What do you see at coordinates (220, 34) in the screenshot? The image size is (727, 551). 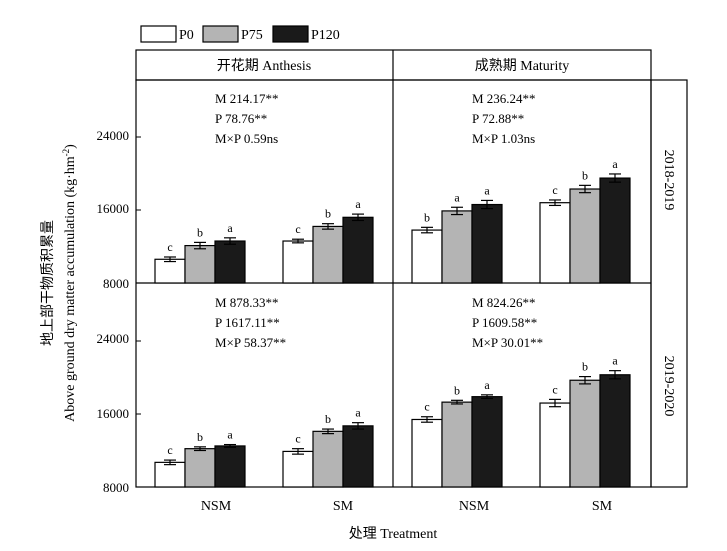 I see `legend-swatch-p75` at bounding box center [220, 34].